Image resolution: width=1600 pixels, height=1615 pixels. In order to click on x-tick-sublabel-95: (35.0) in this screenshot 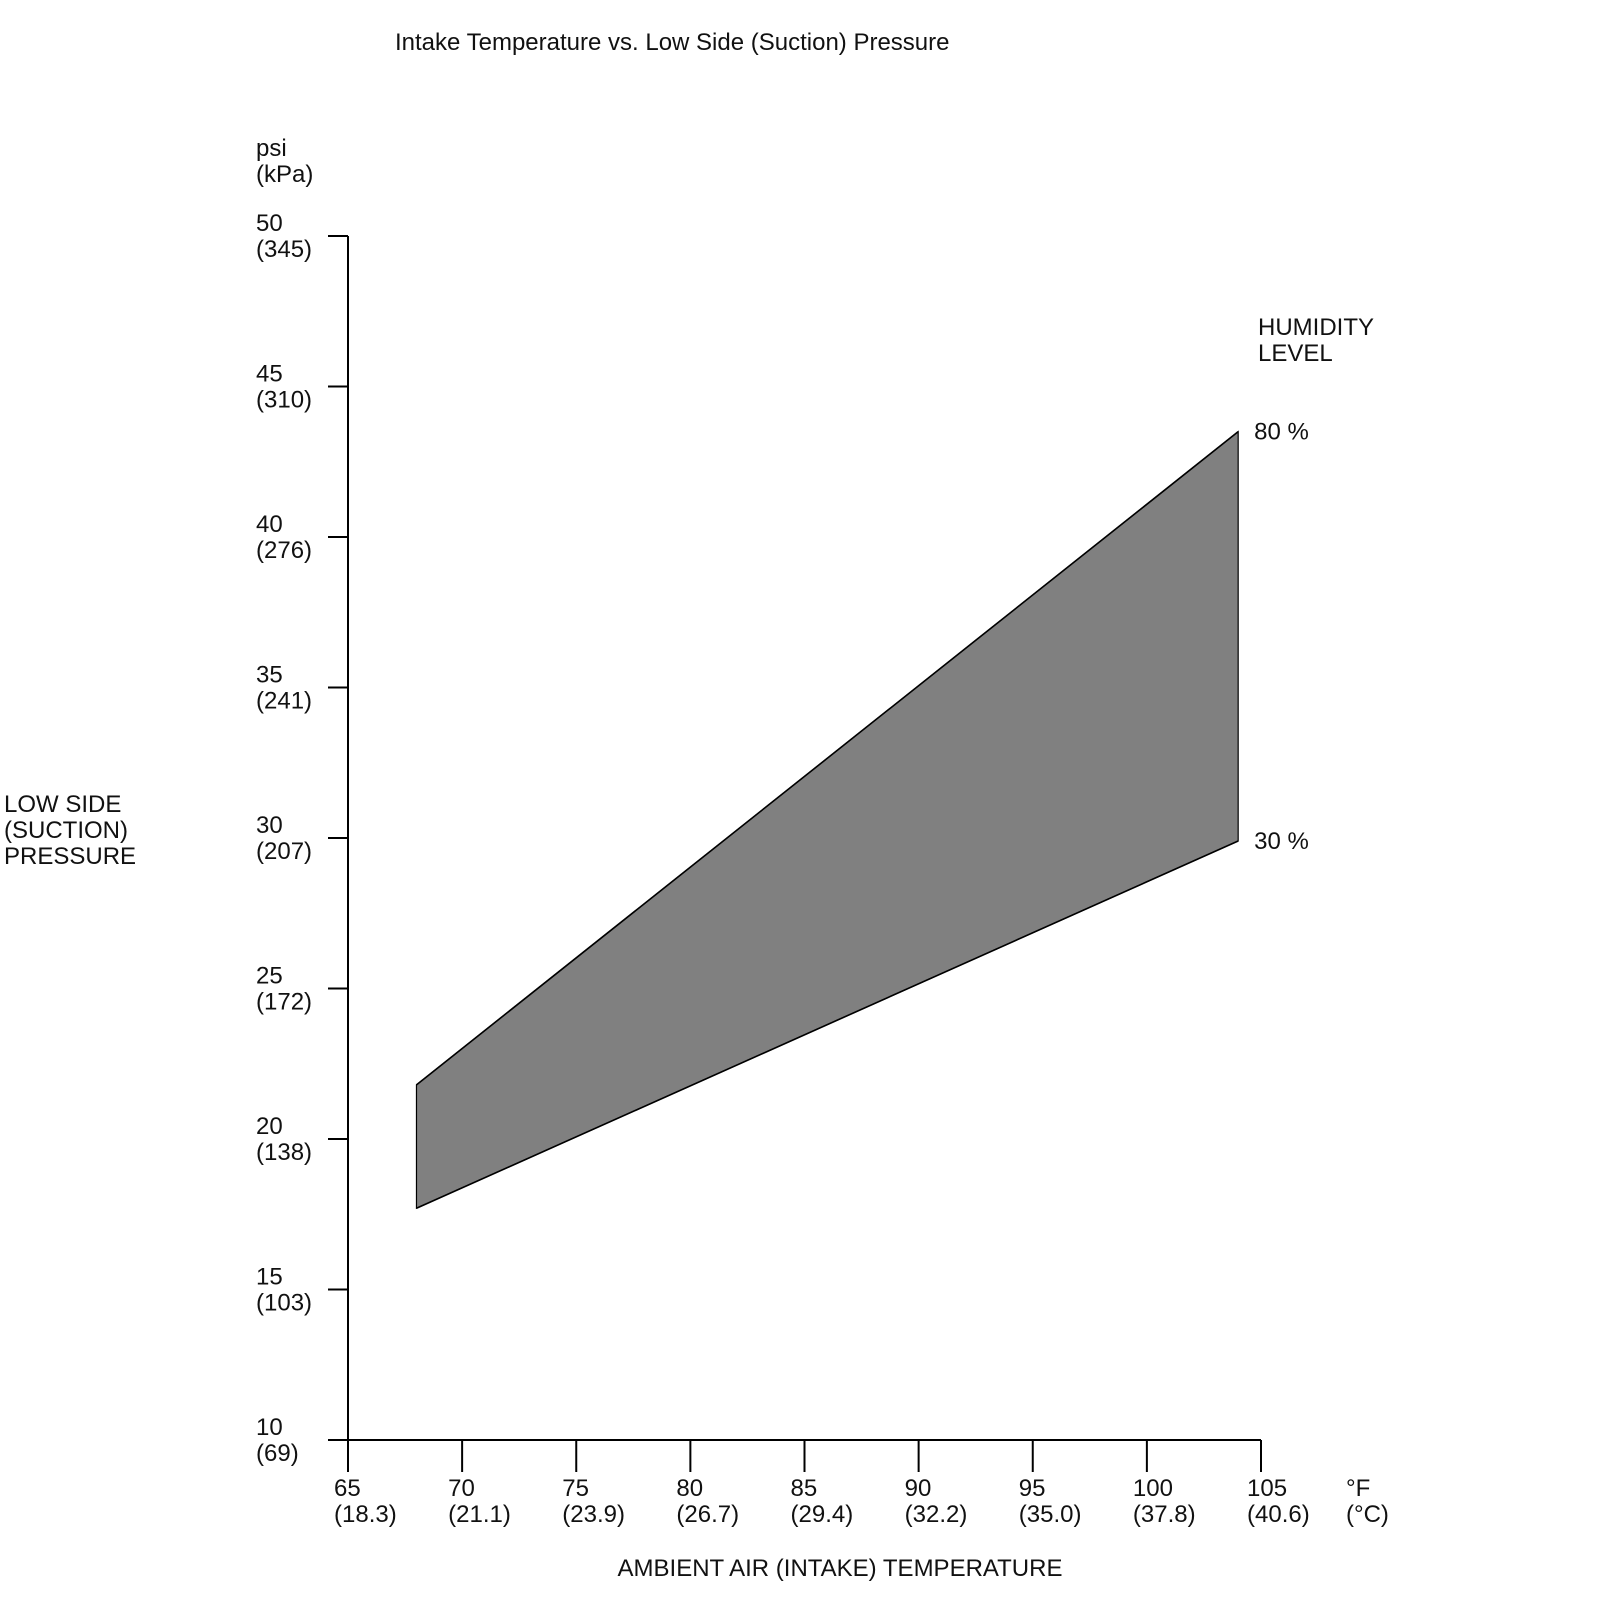, I will do `click(1050, 1514)`.